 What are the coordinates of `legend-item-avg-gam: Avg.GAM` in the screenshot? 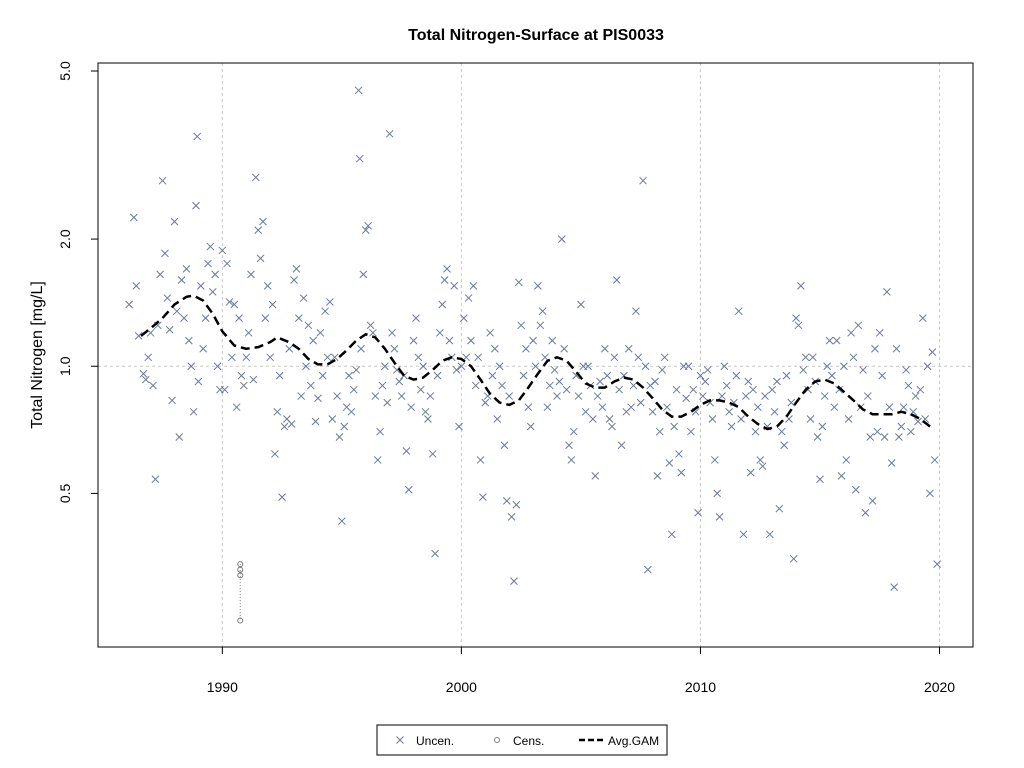 It's located at (619, 741).